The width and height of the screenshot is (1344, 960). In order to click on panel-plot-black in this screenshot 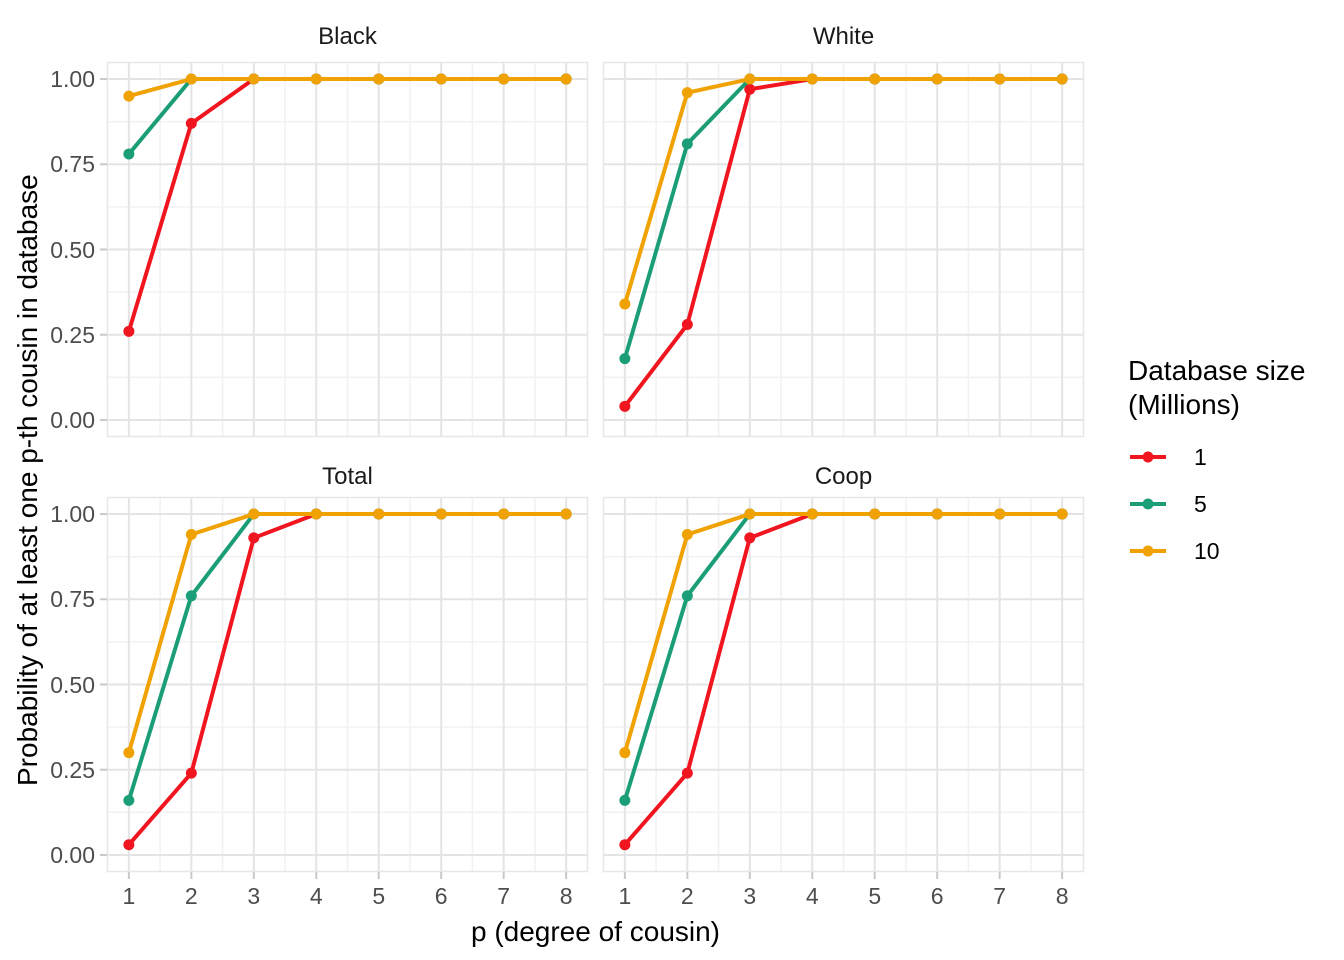, I will do `click(344, 249)`.